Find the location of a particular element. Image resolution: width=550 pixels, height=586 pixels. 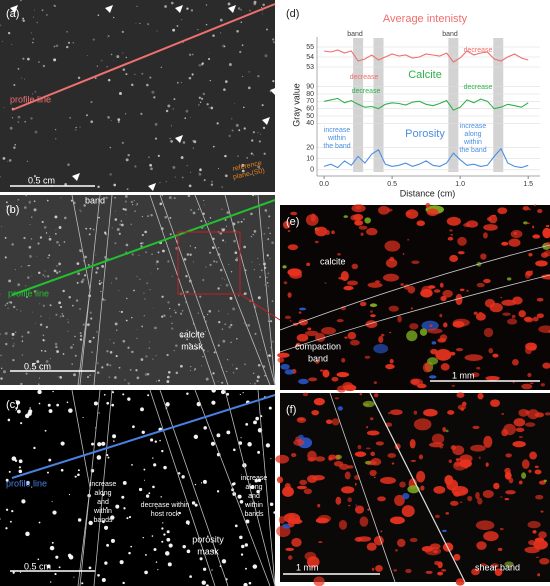

profile-line is located at coordinates (143, 247).